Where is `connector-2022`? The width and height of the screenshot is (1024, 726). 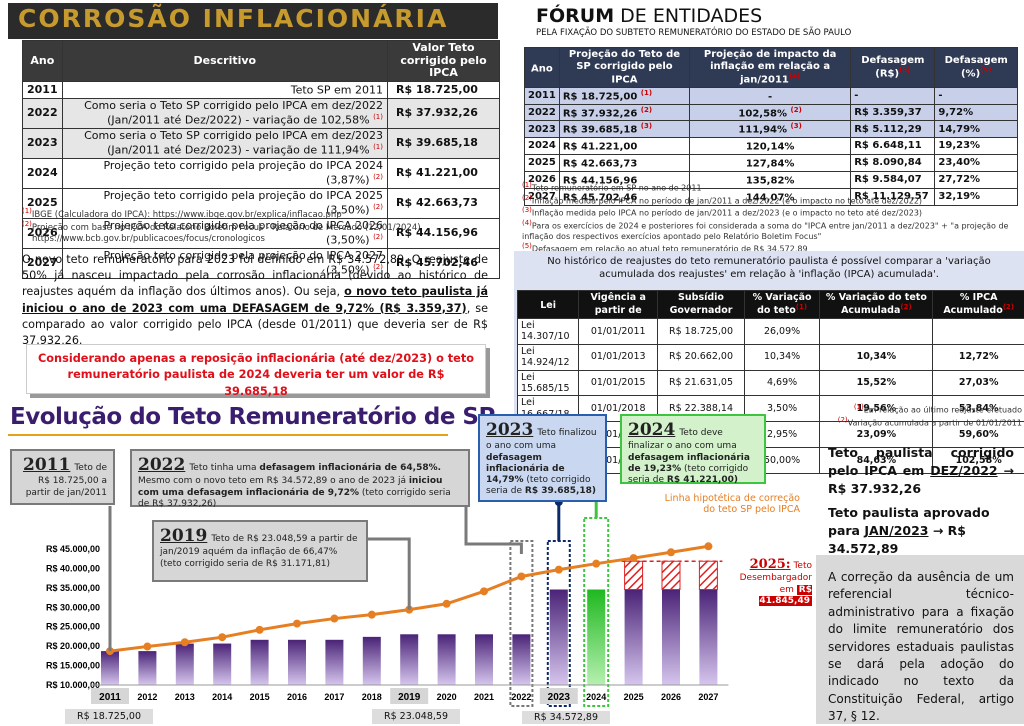 connector-2022 is located at coordinates (493, 530).